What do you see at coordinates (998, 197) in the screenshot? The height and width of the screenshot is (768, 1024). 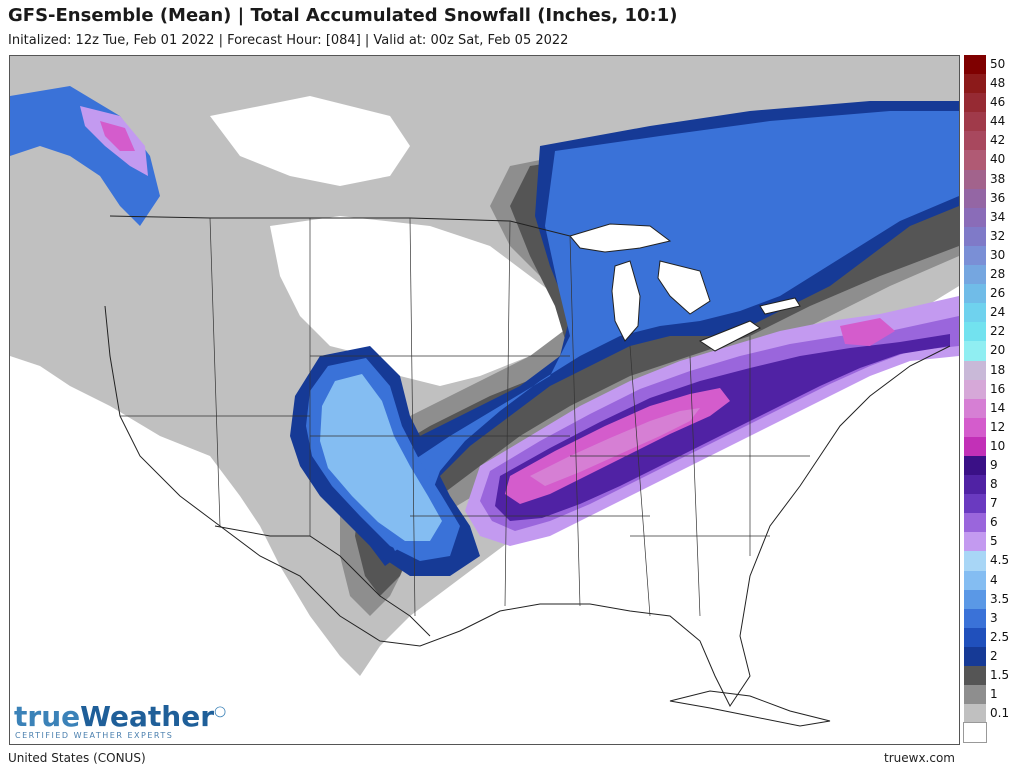 I see `legend-label: 36` at bounding box center [998, 197].